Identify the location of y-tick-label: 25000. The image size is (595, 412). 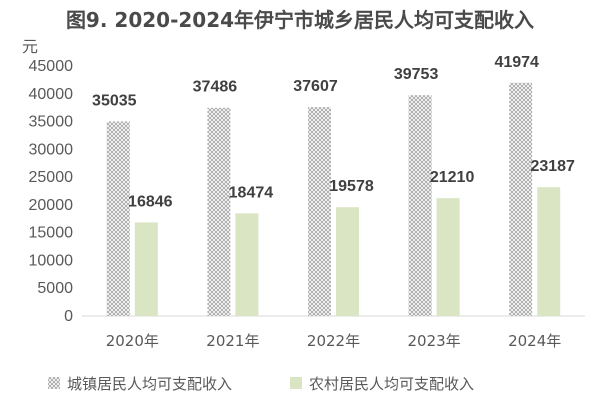
(51, 177).